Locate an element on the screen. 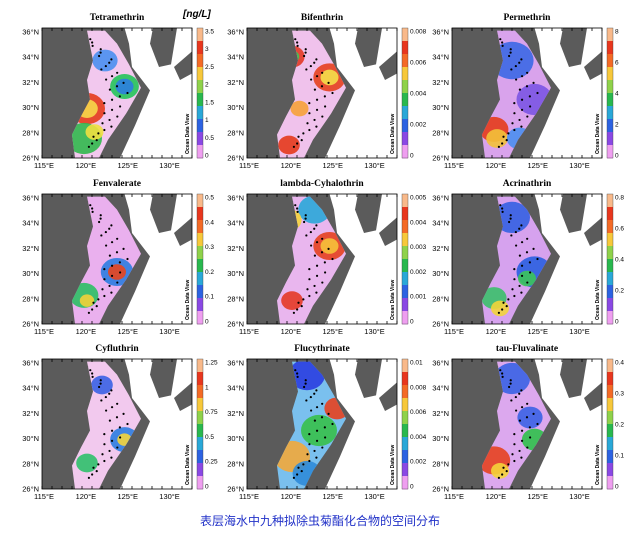  longitude-label: 130°E is located at coordinates (374, 331).